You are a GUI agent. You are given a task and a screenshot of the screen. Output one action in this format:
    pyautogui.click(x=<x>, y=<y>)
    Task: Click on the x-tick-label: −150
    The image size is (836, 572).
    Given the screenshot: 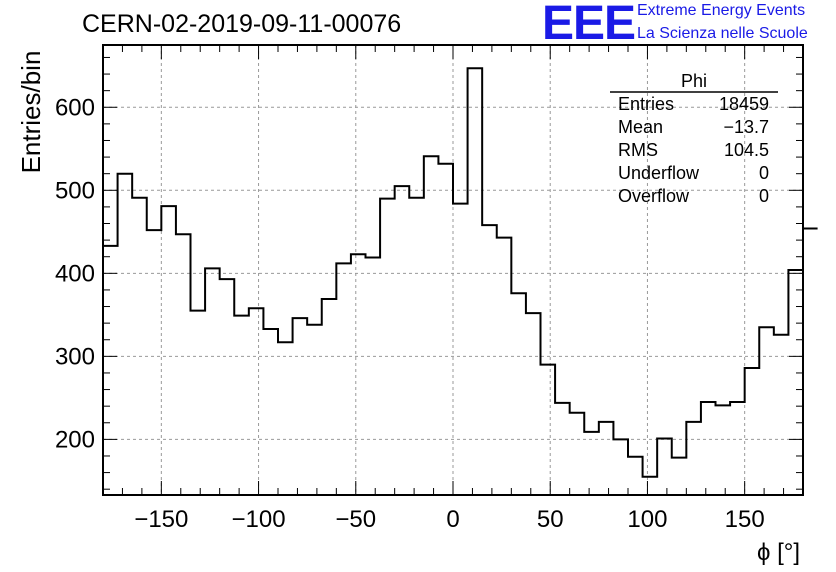 What is the action you would take?
    pyautogui.click(x=161, y=519)
    